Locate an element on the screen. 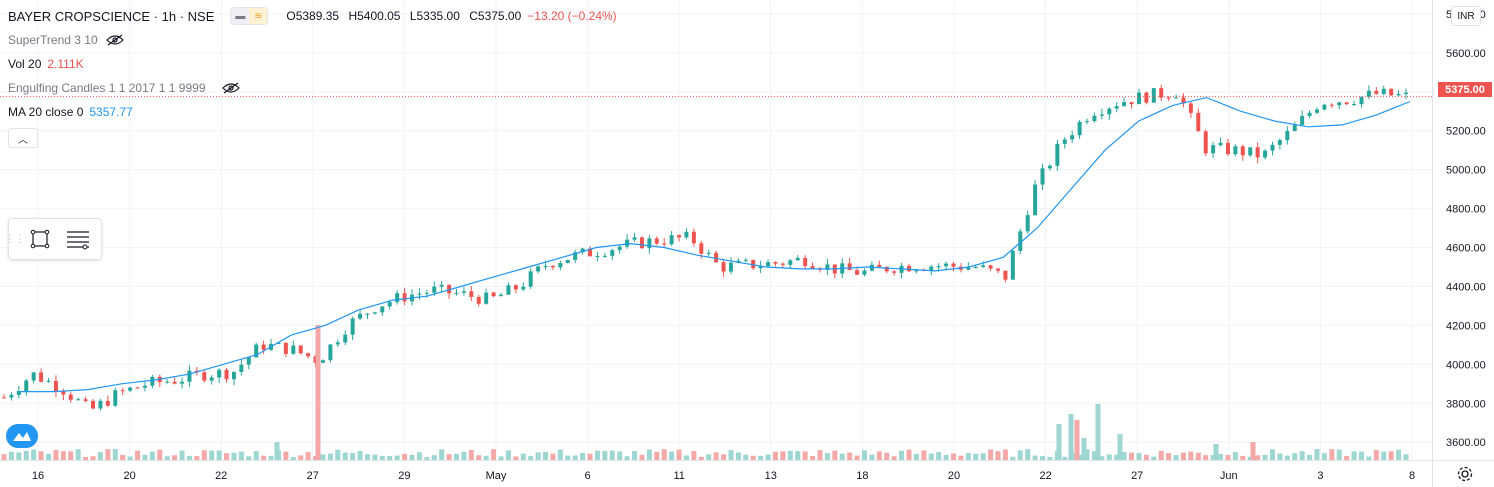 This screenshot has height=487, width=1494. indicator-volume: Vol 20 2.111K is located at coordinates (46, 64).